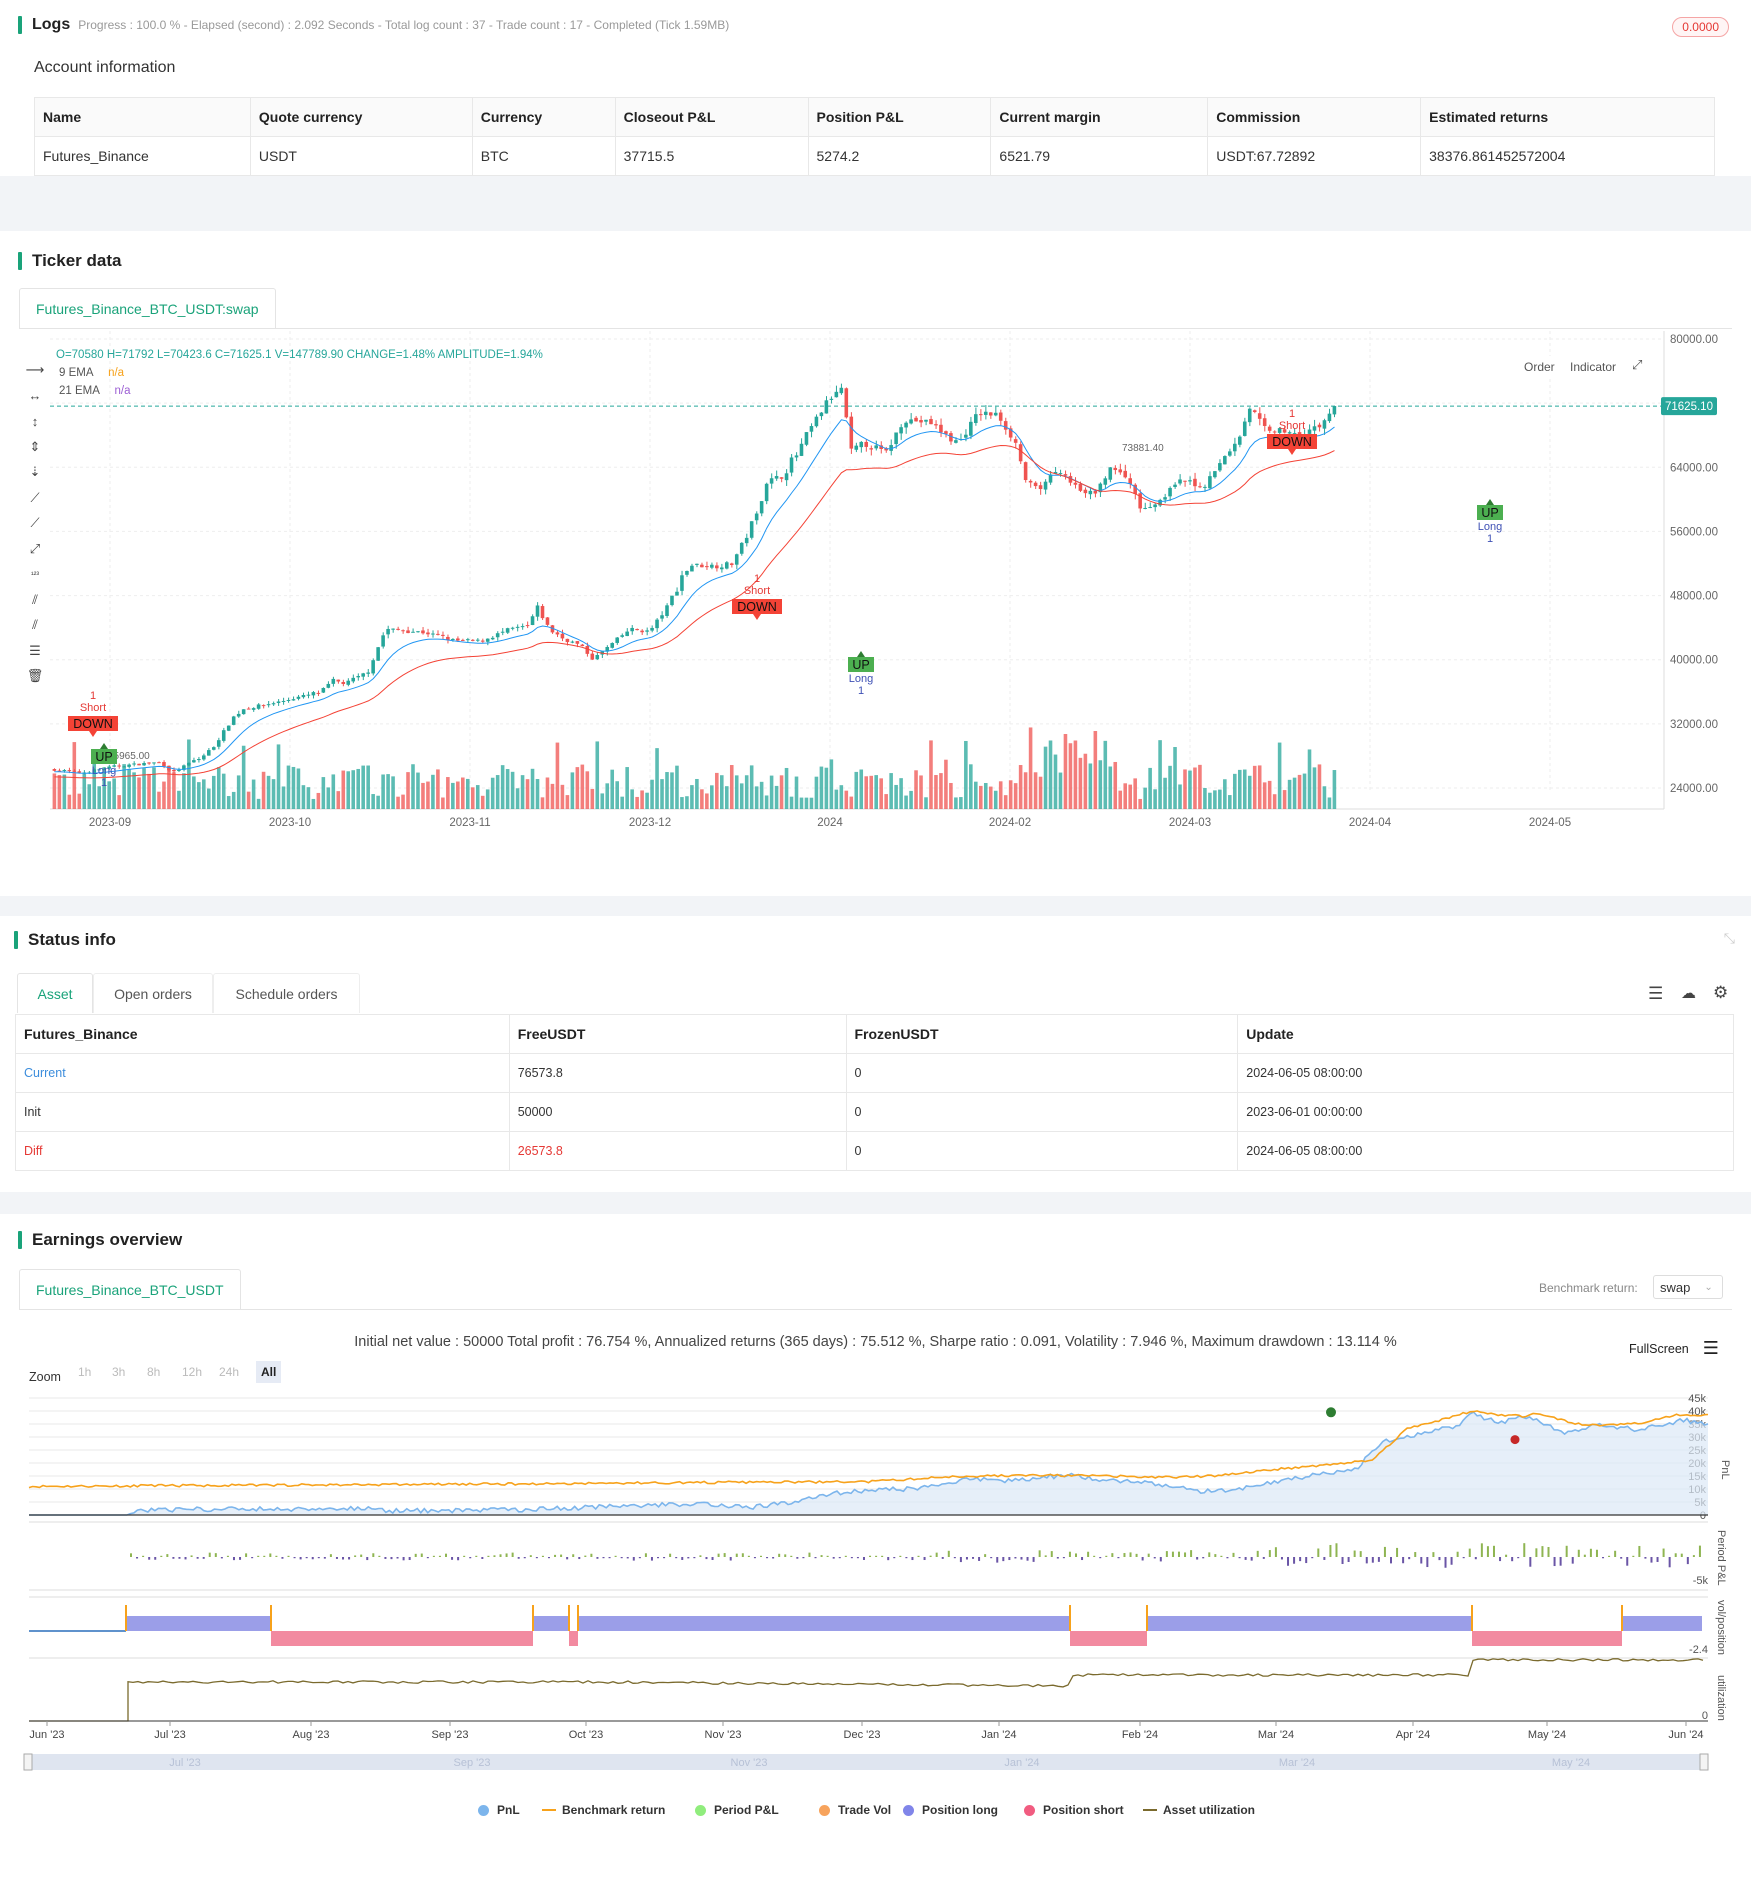  I want to click on legend-item: PnL, so click(499, 1810).